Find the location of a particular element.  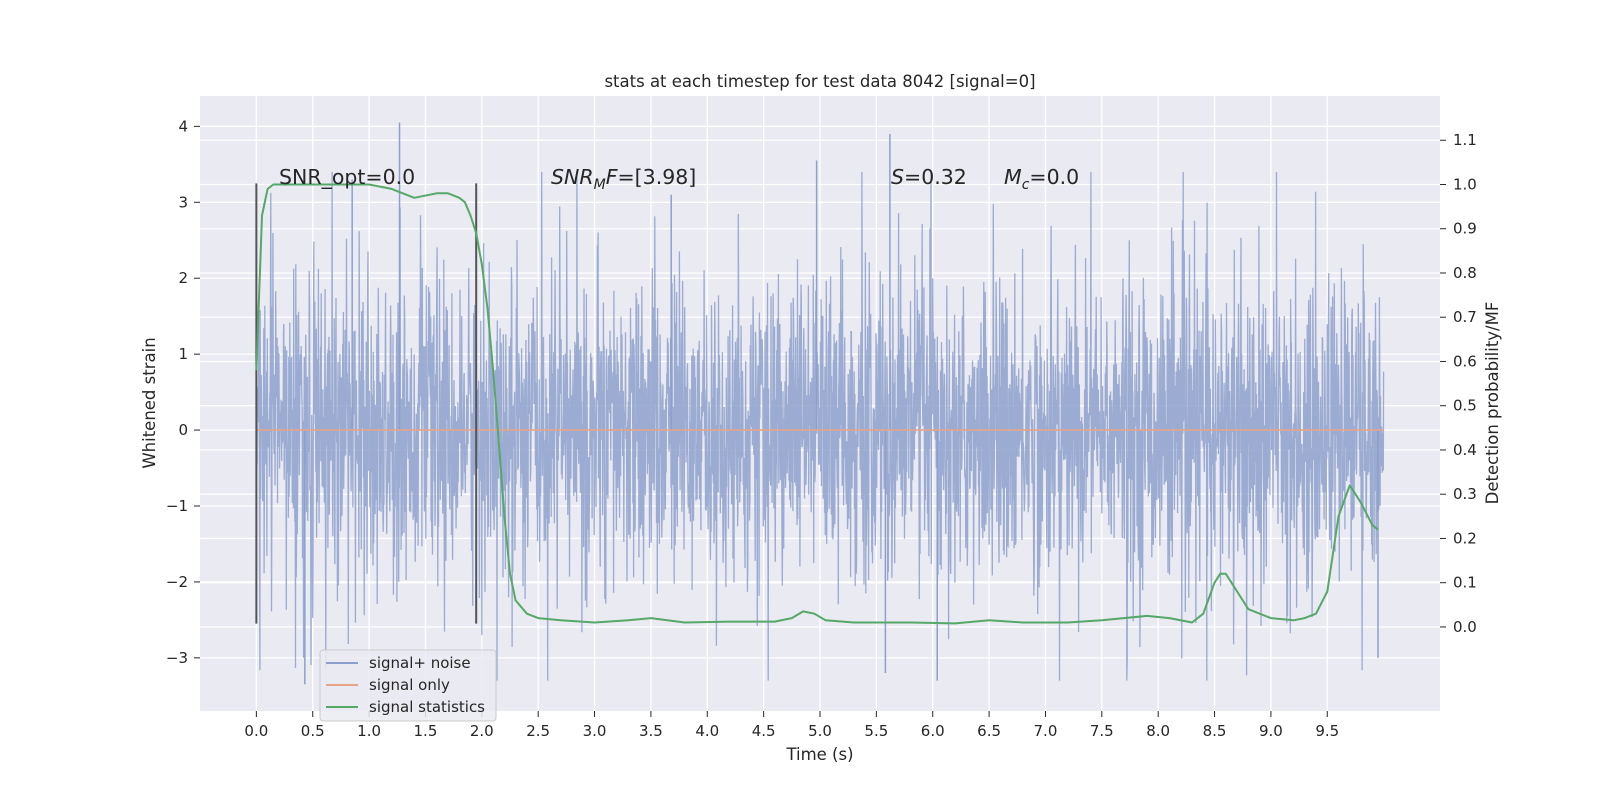

mc-value: =0.0 is located at coordinates (1054, 177).